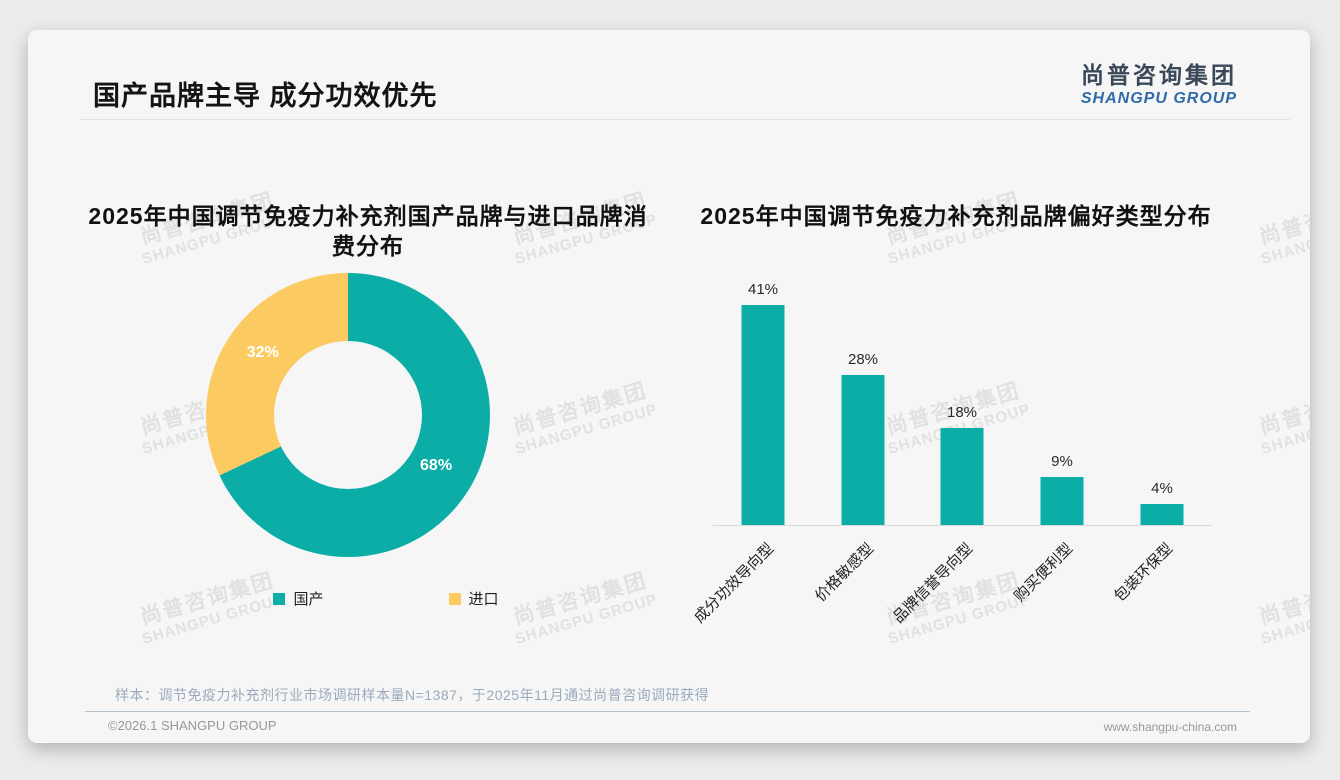 This screenshot has width=1340, height=780. I want to click on bar-group: 9%, so click(1062, 489).